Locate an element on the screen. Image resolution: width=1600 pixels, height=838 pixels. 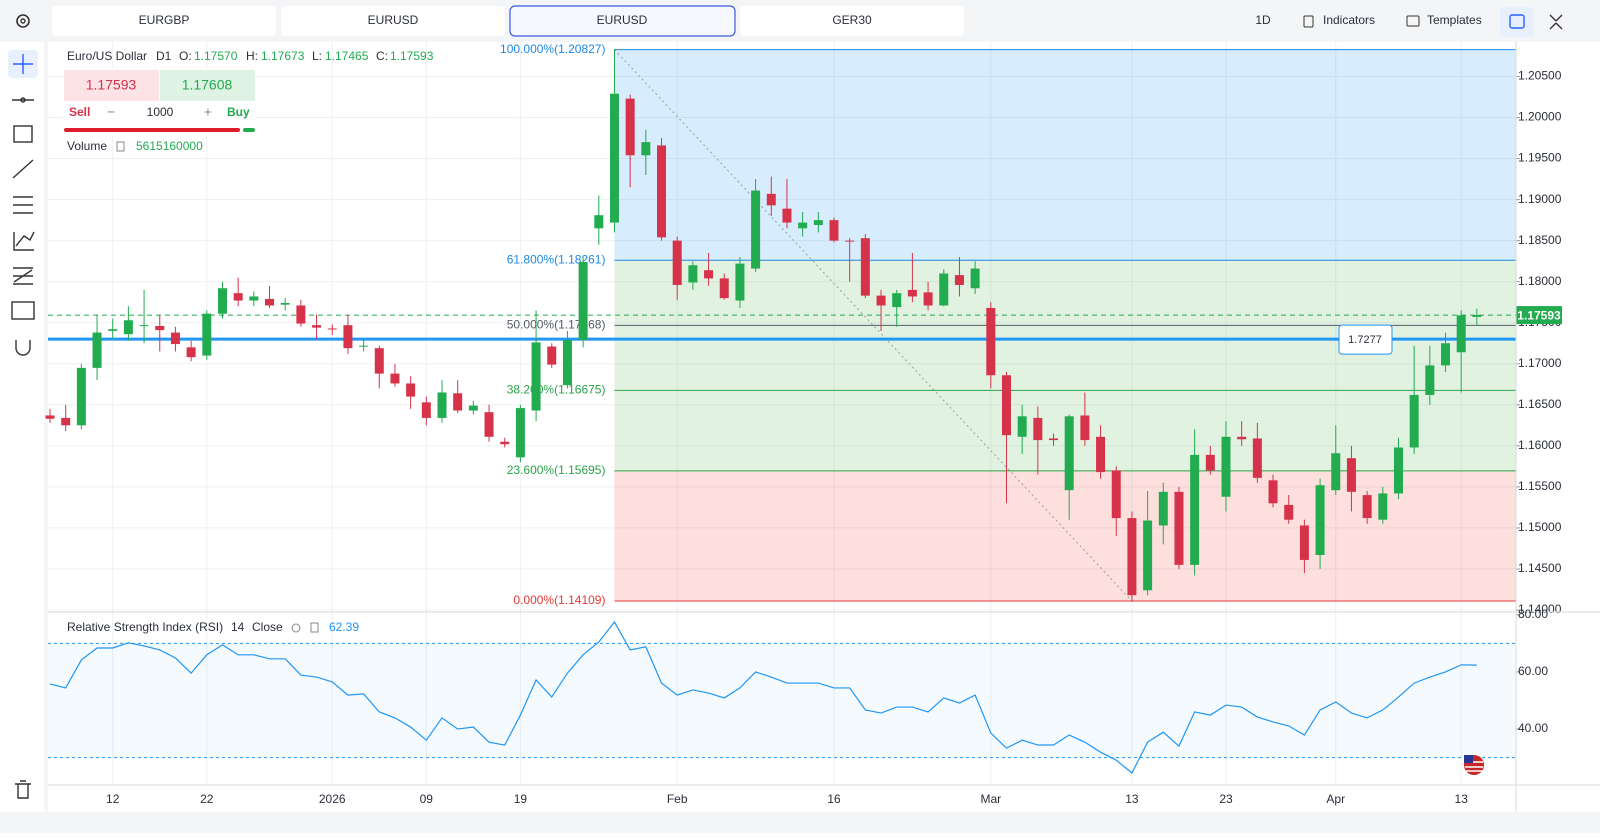
rsi-band is located at coordinates (782, 700).